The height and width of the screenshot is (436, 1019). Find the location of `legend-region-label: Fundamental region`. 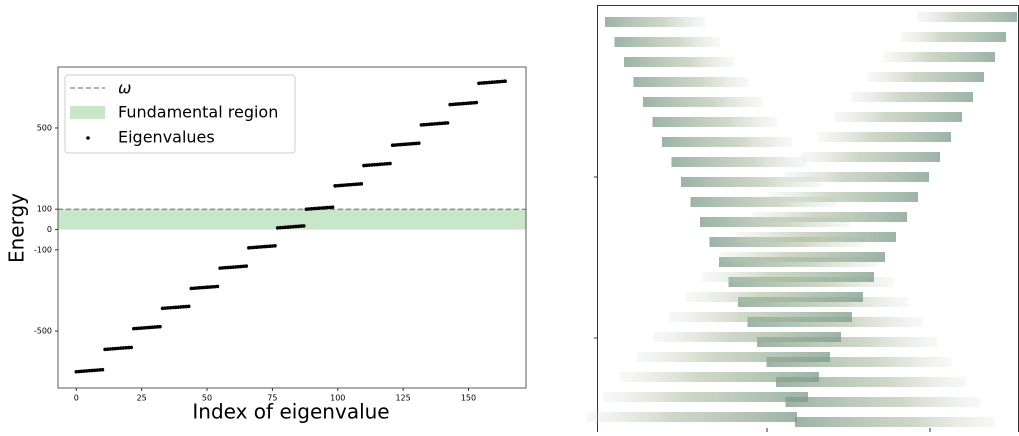

legend-region-label: Fundamental region is located at coordinates (198, 112).